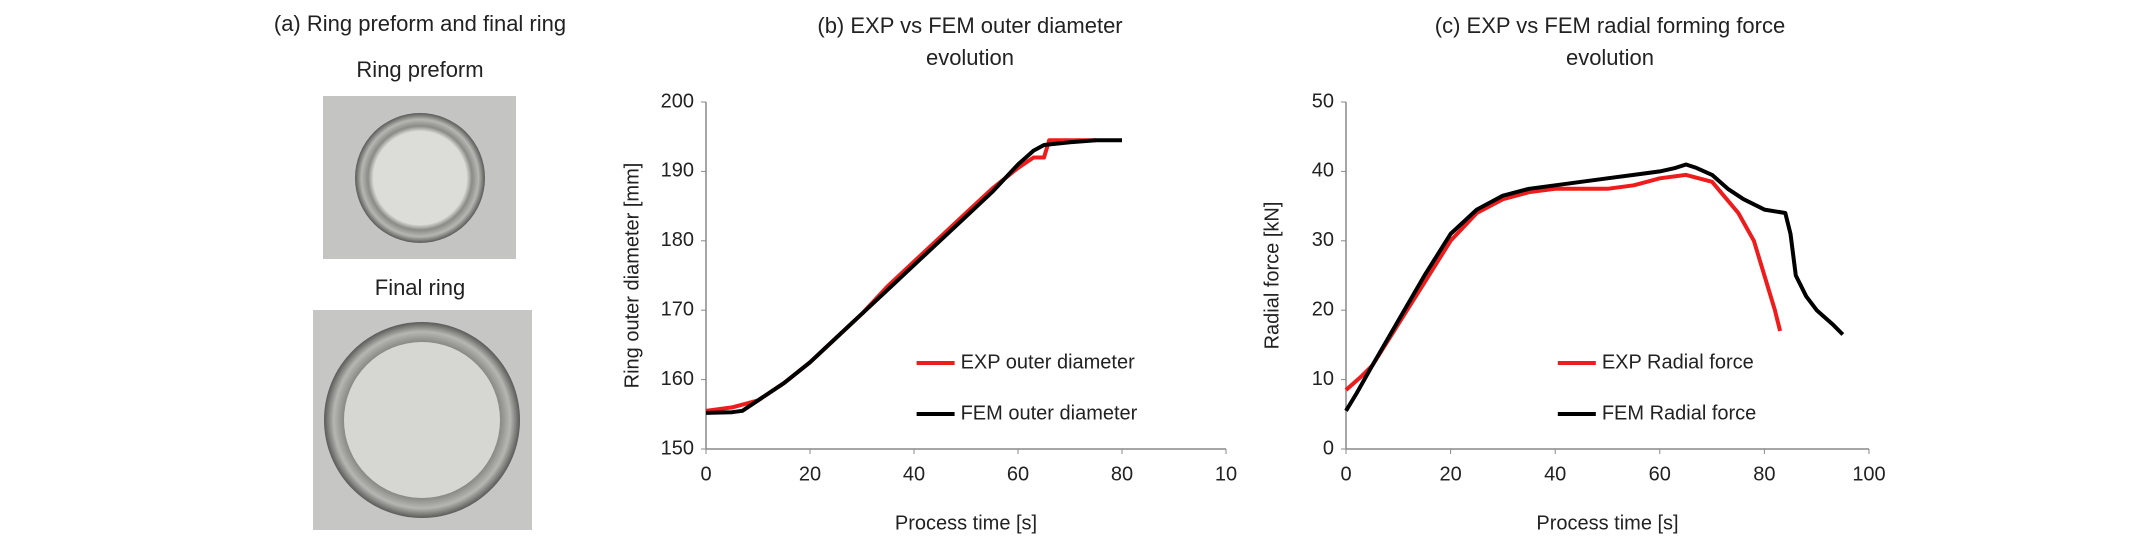 The height and width of the screenshot is (544, 2140). Describe the element at coordinates (420, 287) in the screenshot. I see `photo-label: Final ring` at that location.